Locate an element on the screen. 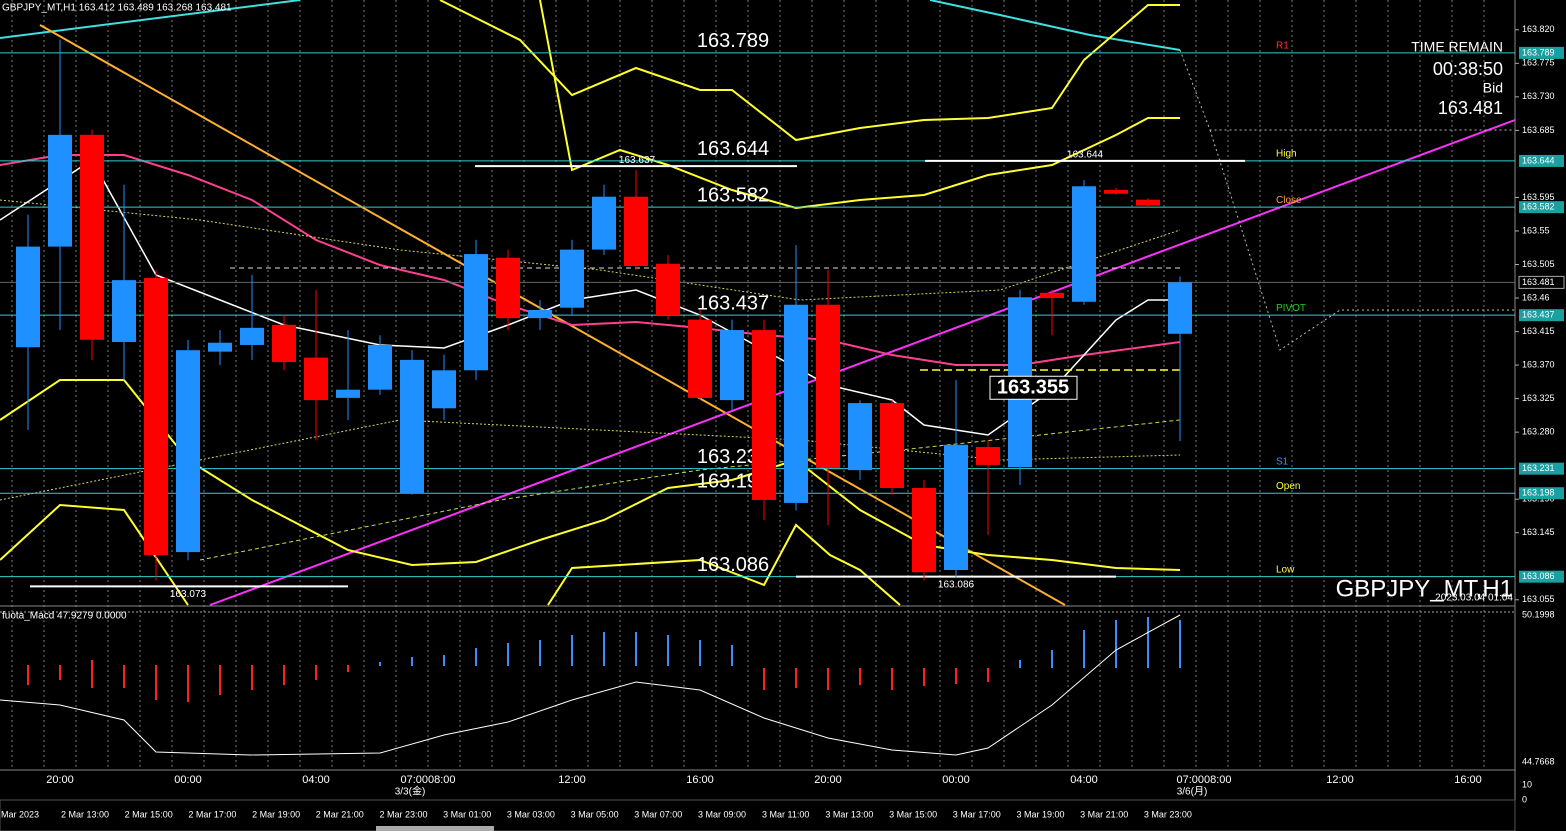 Image resolution: width=1566 pixels, height=831 pixels. y-tick-label: 163.415 is located at coordinates (1538, 331).